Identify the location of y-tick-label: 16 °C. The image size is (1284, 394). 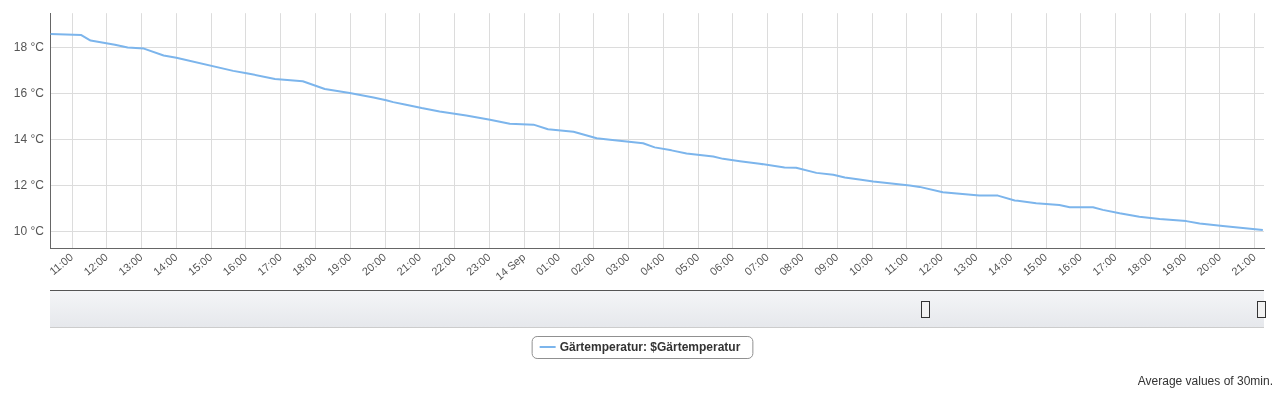
(29, 92).